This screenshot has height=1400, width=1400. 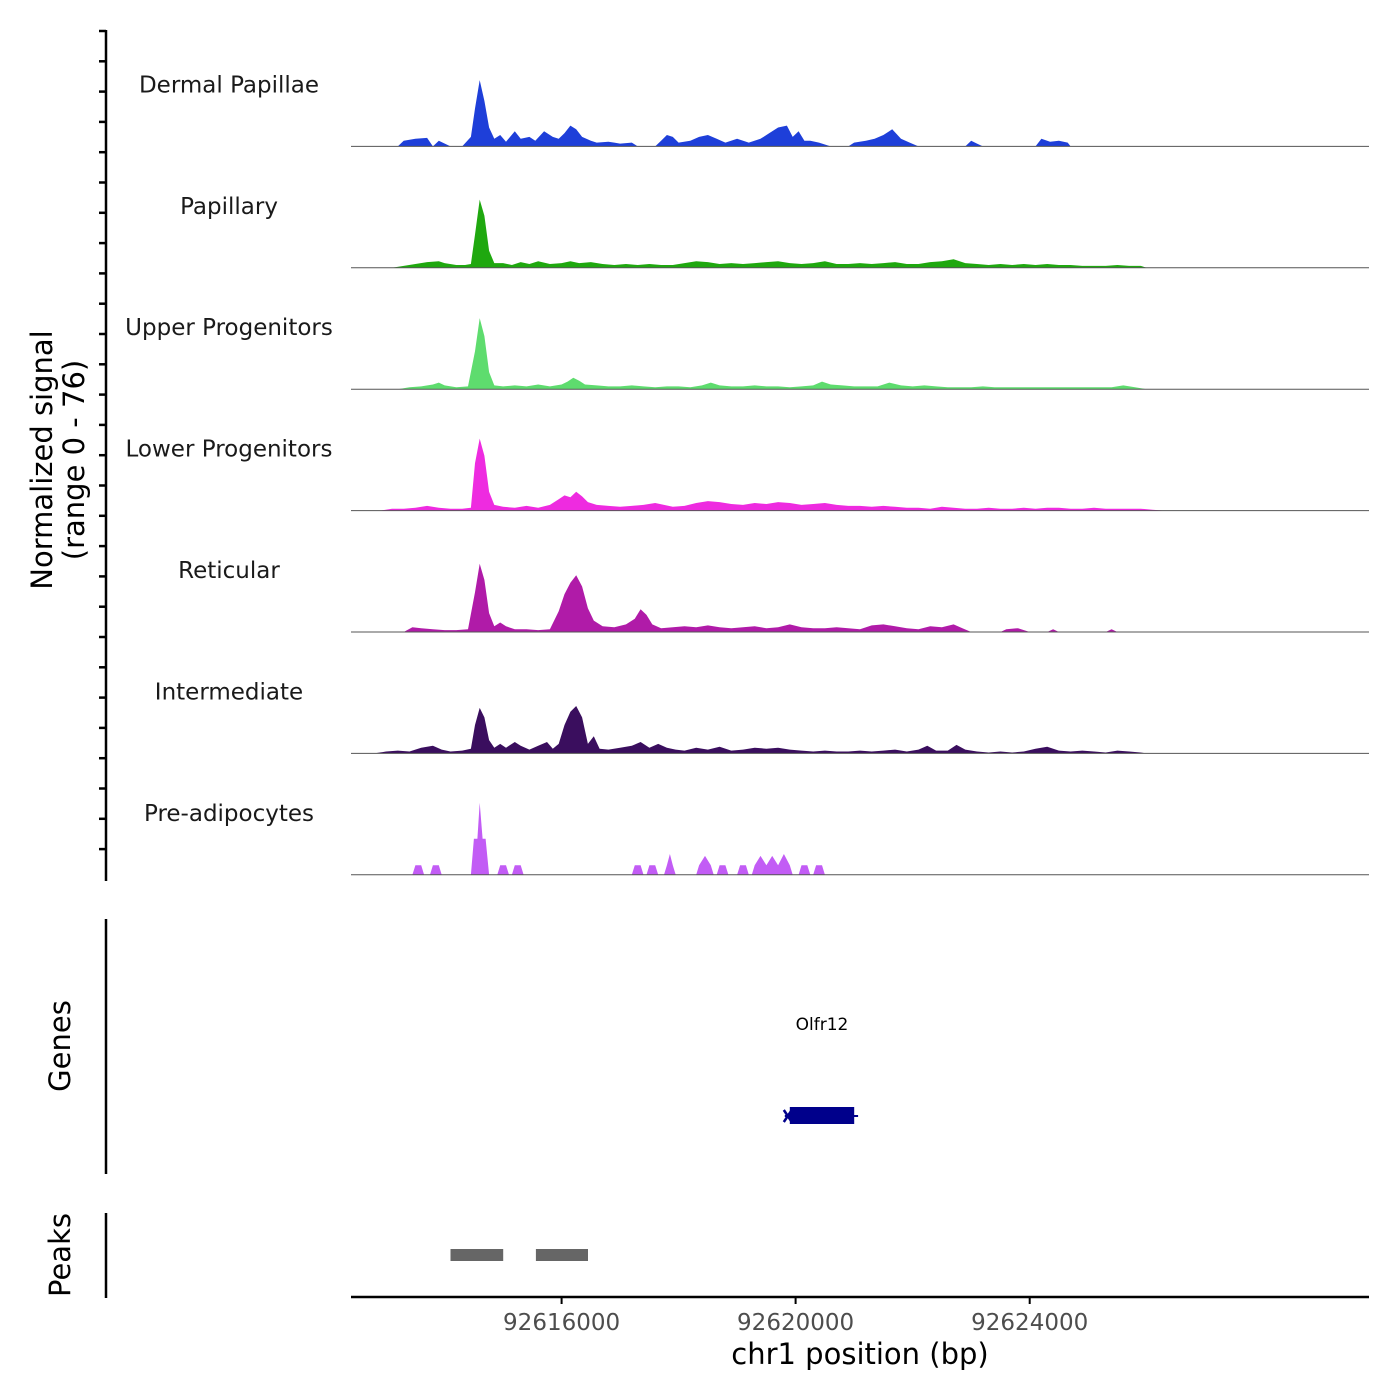 I want to click on x-axis-title: chr1 position (bp), so click(x=859, y=1354).